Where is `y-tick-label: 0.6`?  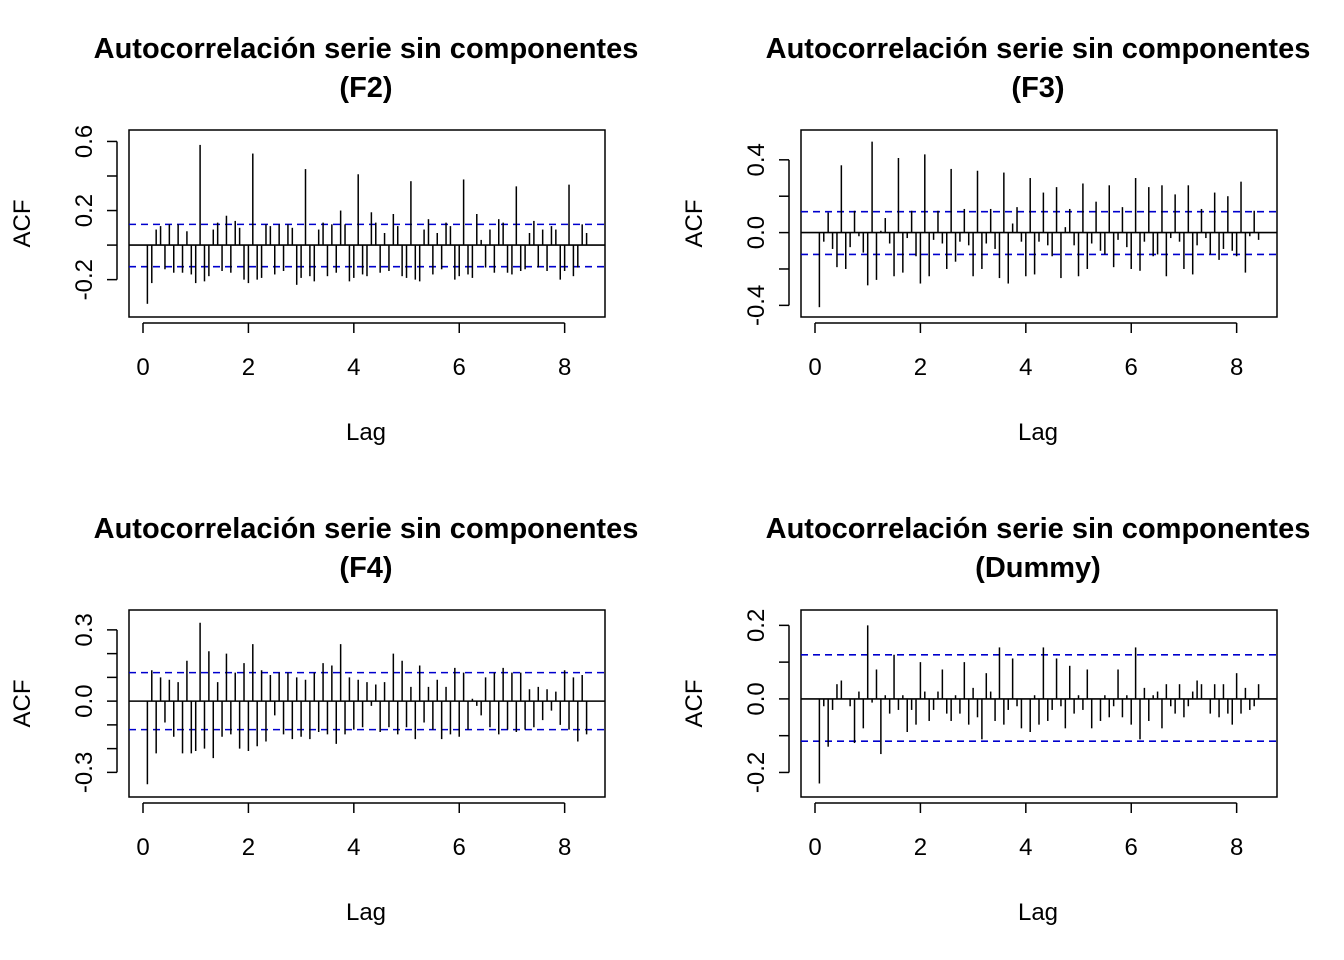
y-tick-label: 0.6 is located at coordinates (84, 141).